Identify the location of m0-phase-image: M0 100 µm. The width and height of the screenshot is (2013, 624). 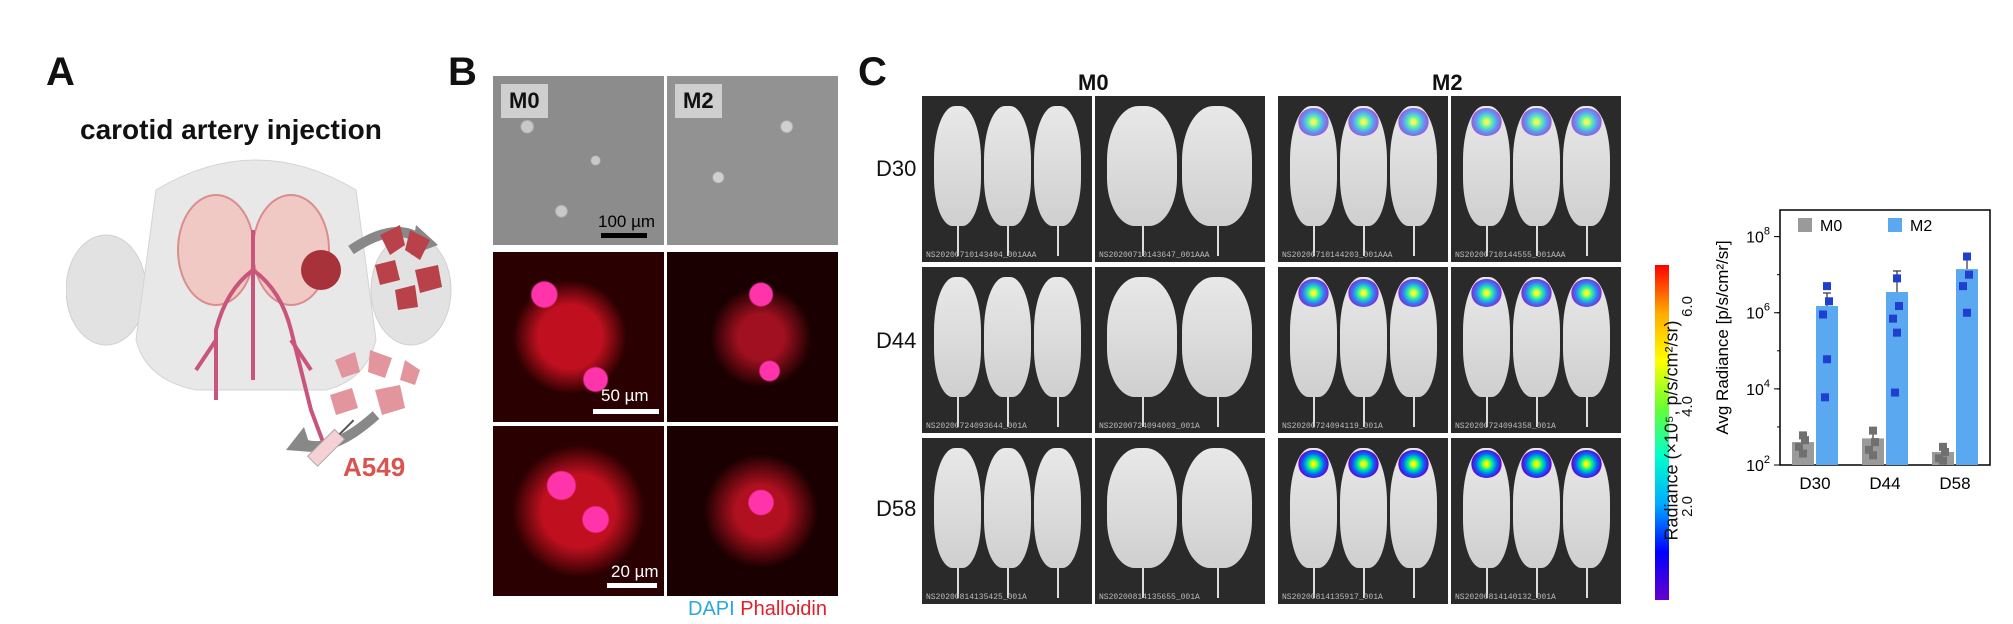
(578, 160).